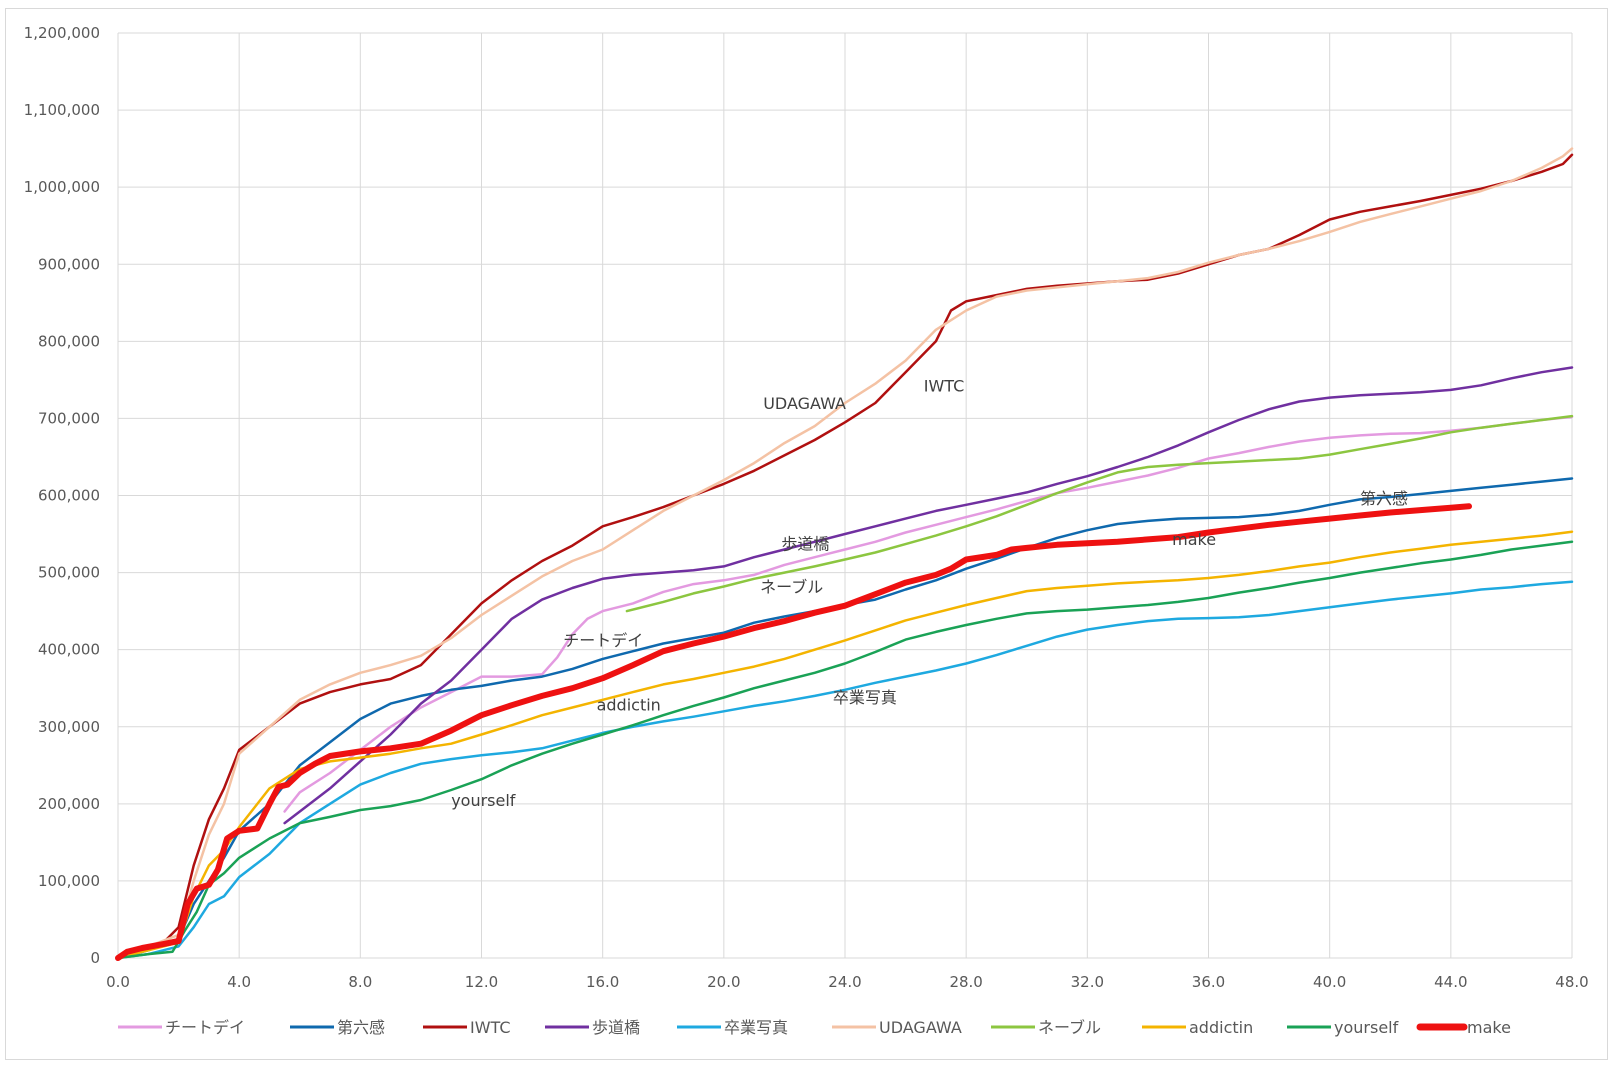  Describe the element at coordinates (944, 385) in the screenshot. I see `series-annotation: IWTC` at that location.